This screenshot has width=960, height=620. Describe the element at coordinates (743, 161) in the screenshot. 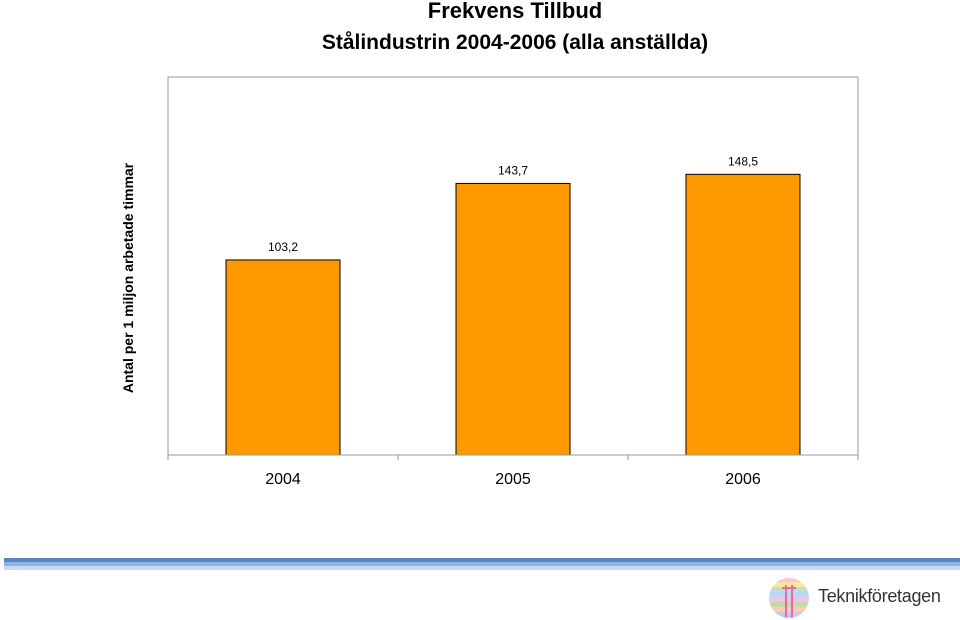

I see `data-label-2006: 148,5` at that location.